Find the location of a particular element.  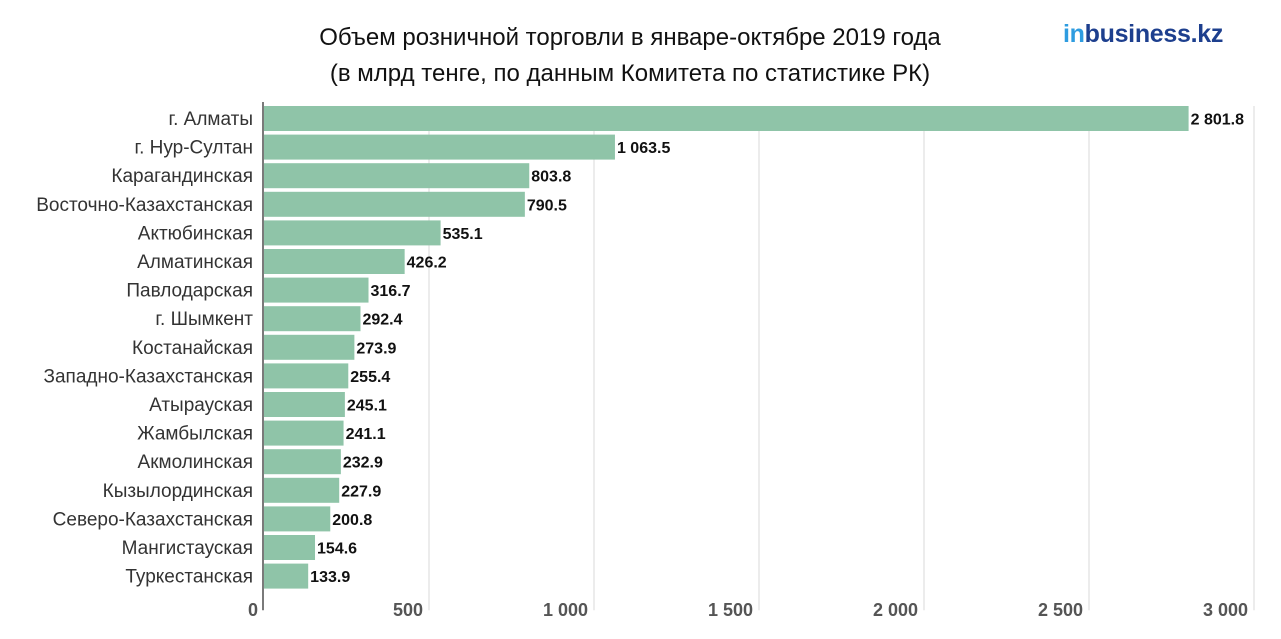

category-label: г. Шымкент is located at coordinates (204, 319).